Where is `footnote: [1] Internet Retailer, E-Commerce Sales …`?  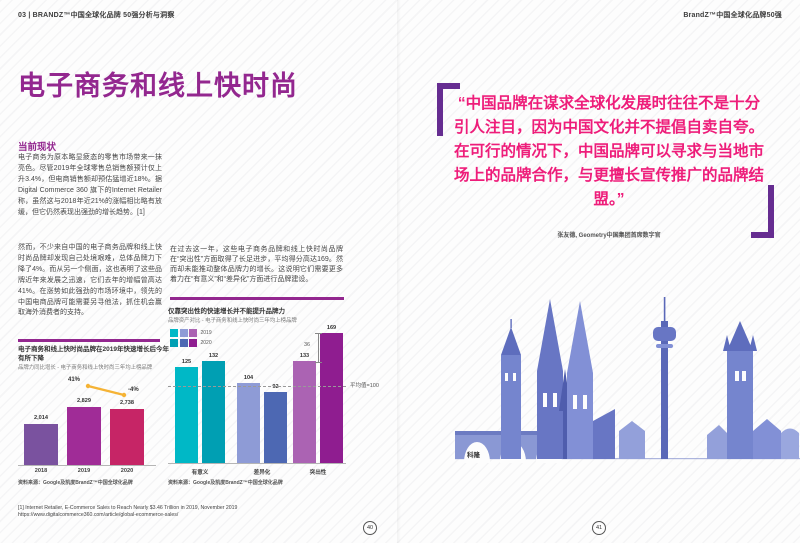 footnote: [1] Internet Retailer, E-Commerce Sales … is located at coordinates (127, 512).